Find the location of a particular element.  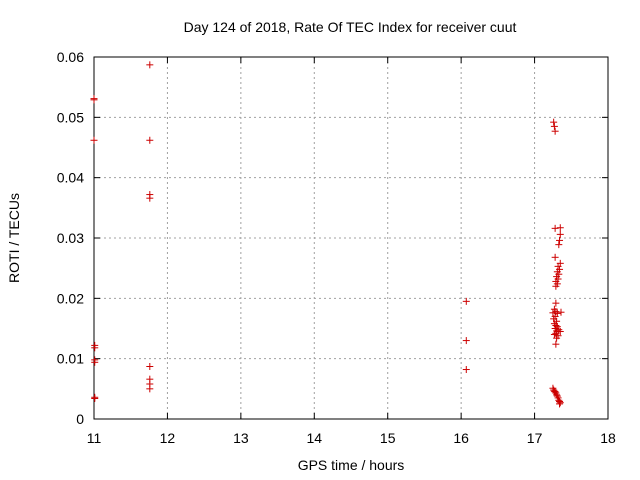

x-tick-label: 18 is located at coordinates (608, 438).